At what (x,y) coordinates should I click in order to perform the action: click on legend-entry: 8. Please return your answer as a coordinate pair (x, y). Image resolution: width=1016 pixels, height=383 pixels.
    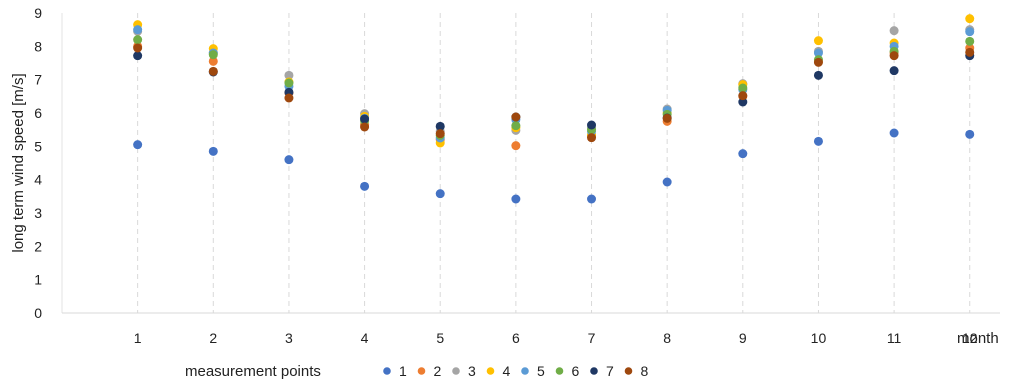
    Looking at the image, I should click on (645, 371).